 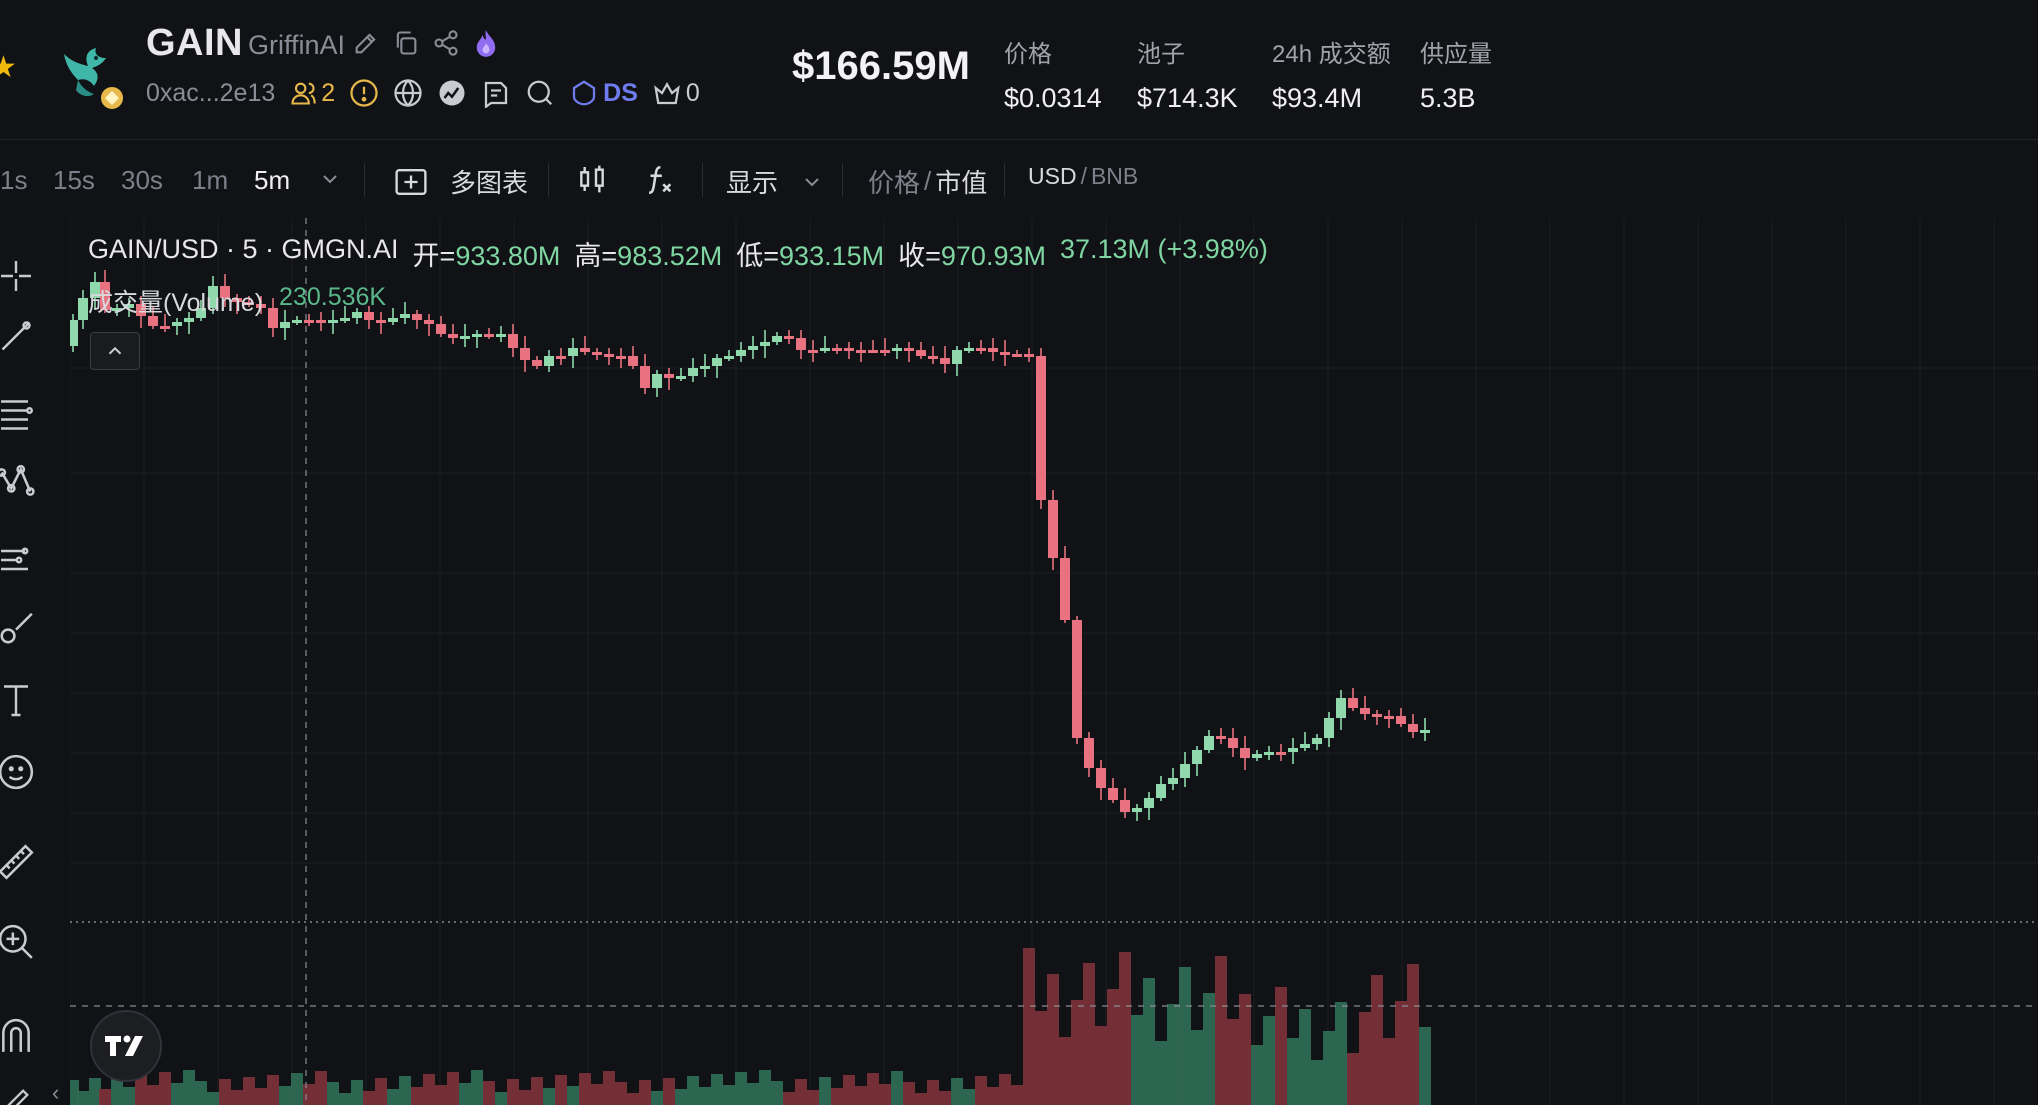 What do you see at coordinates (881, 66) in the screenshot?
I see `market-cap: $166.59M` at bounding box center [881, 66].